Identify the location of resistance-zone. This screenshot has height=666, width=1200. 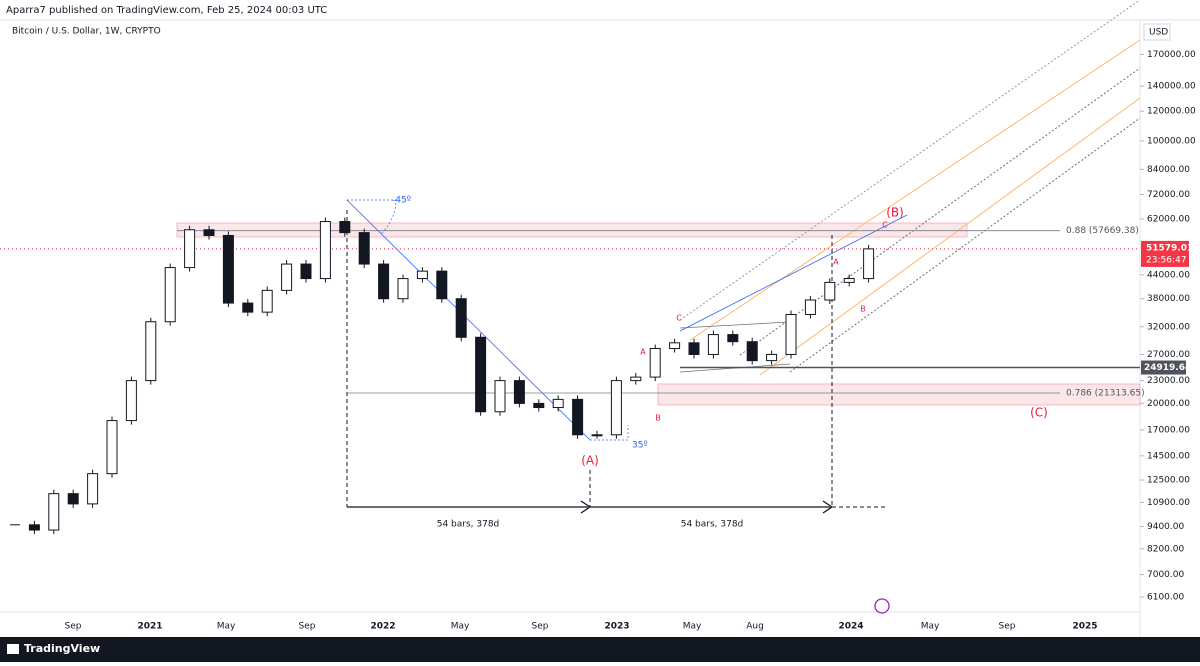
(572, 230).